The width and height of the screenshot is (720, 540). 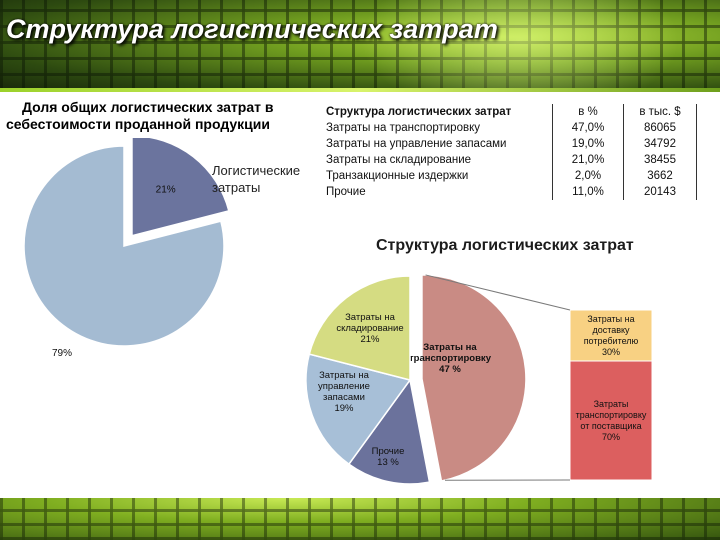 I want to click on table-cell-percent: 19,0%, so click(x=588, y=144).